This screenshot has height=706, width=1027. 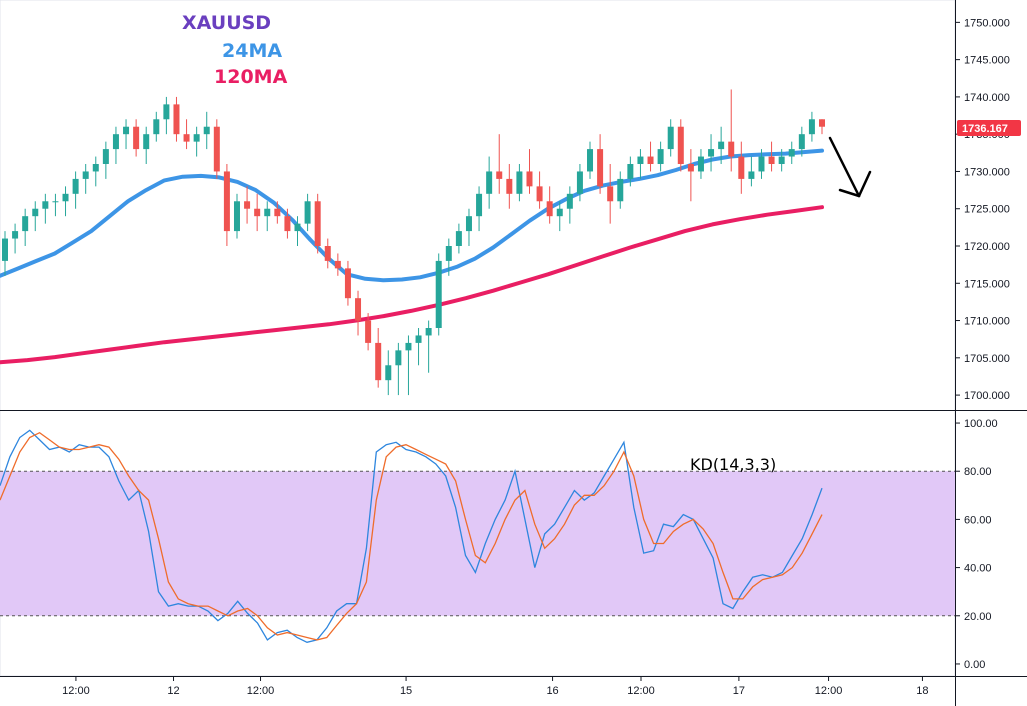 What do you see at coordinates (987, 322) in the screenshot?
I see `price-tick-label: 1710.000` at bounding box center [987, 322].